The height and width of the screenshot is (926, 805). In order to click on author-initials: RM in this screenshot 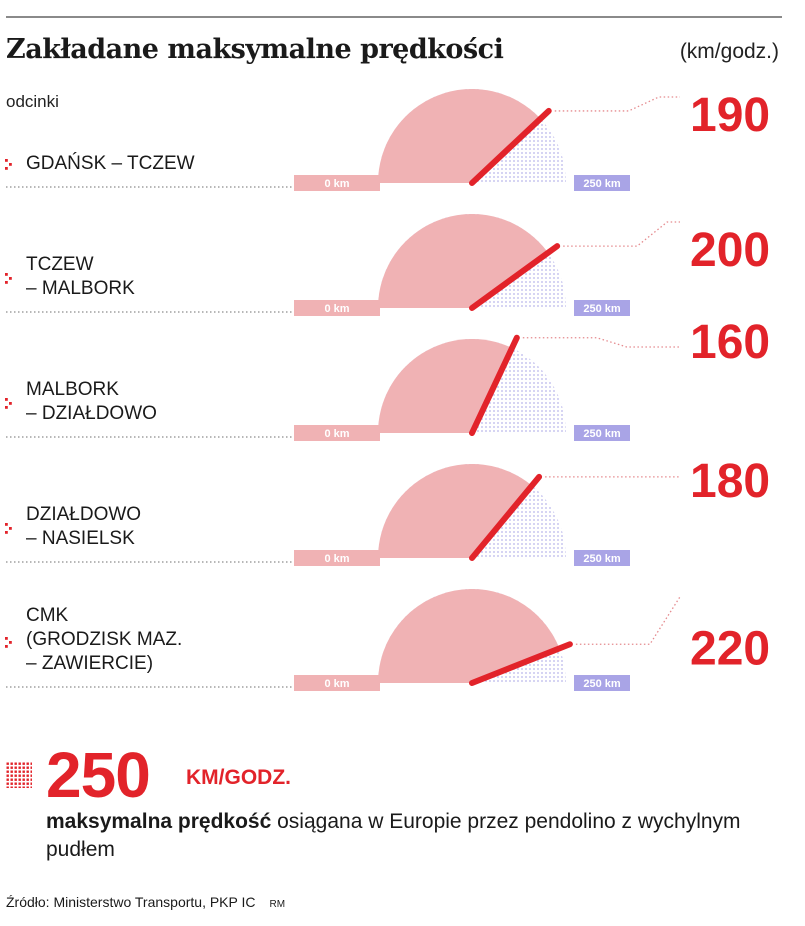, I will do `click(277, 904)`.